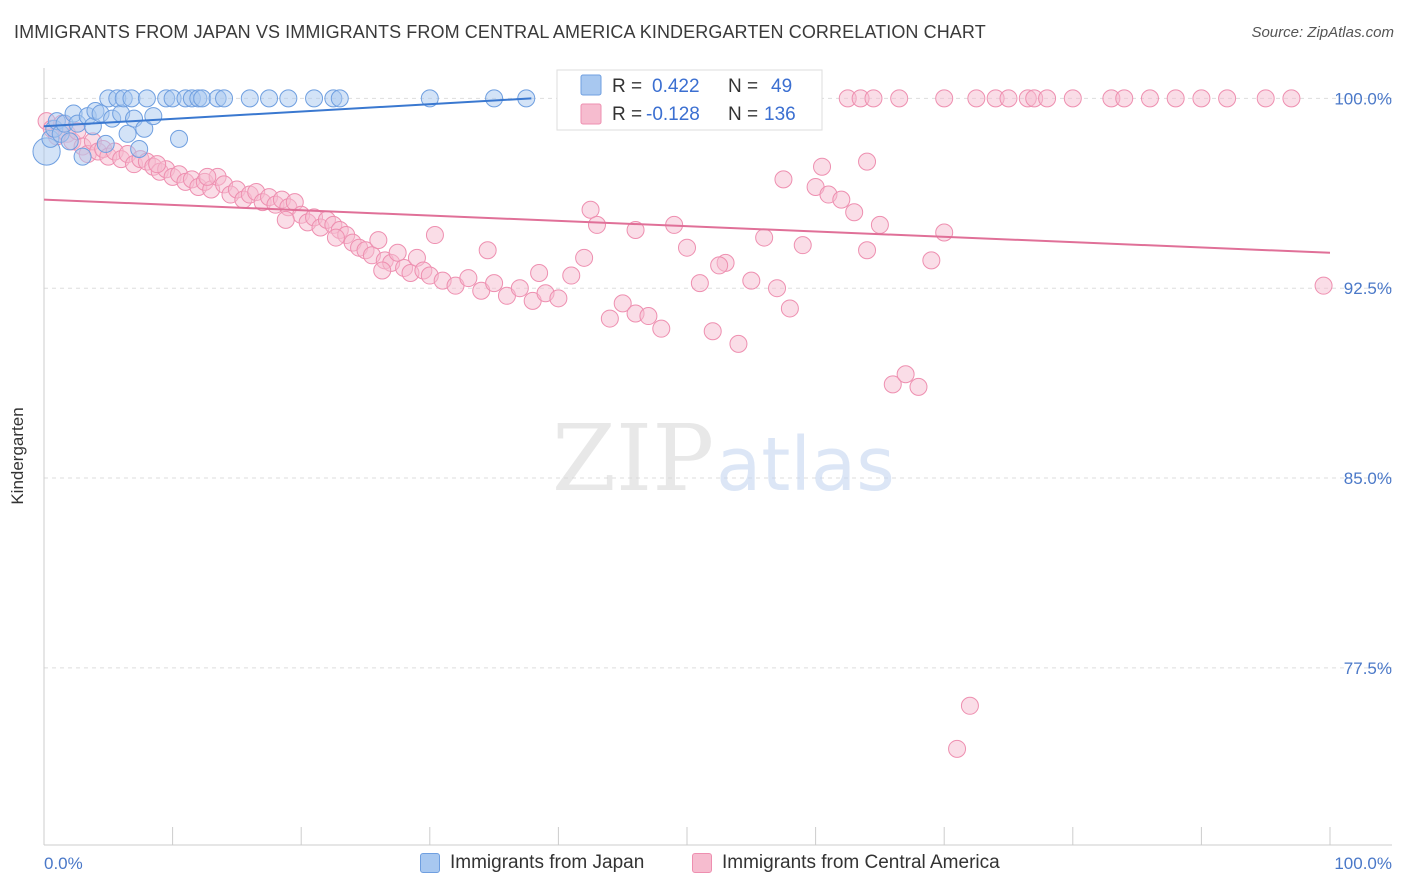 This screenshot has width=1406, height=892. I want to click on x-tick-labels: 0.0% 100.0%, so click(718, 863).